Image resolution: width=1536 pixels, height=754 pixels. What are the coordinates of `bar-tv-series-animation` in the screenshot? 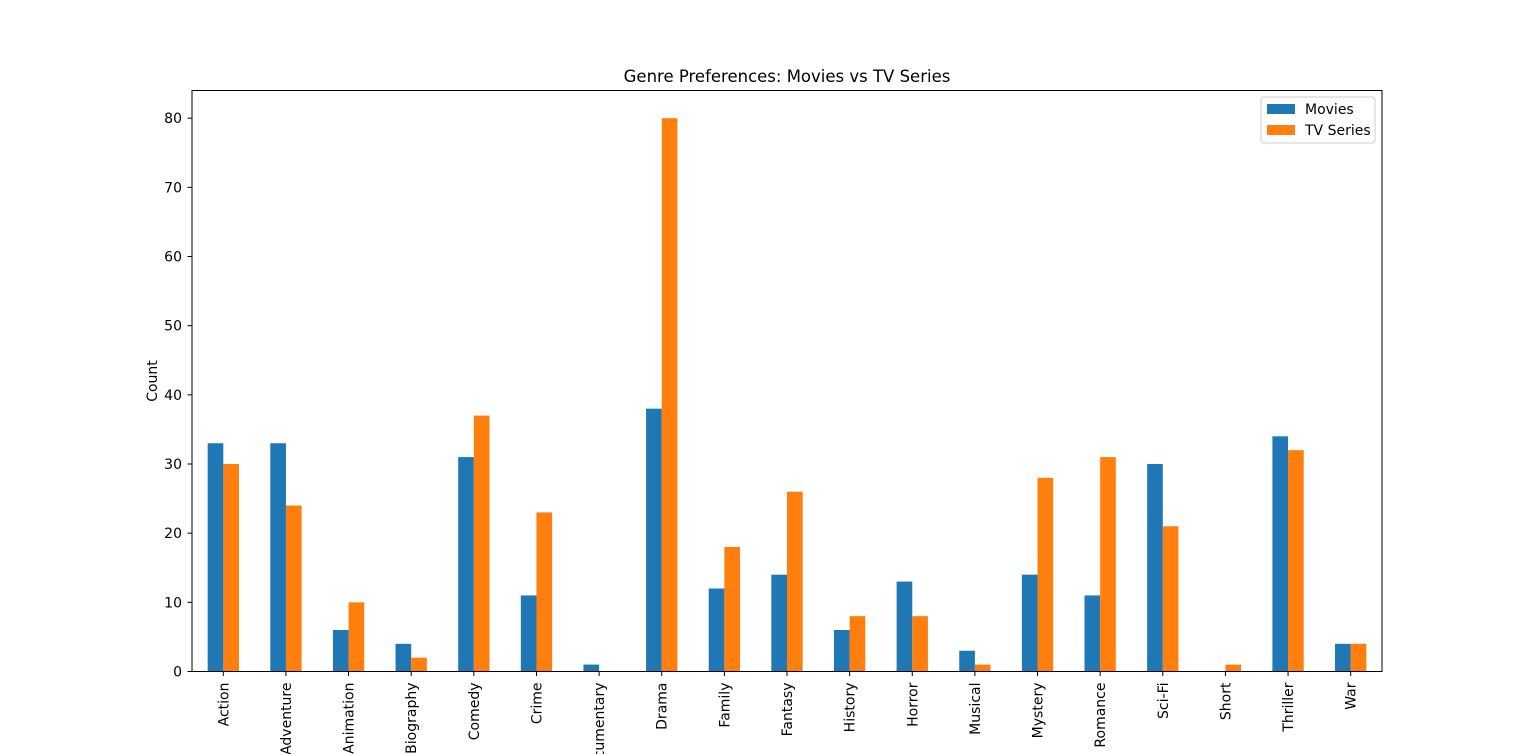 It's located at (356, 637).